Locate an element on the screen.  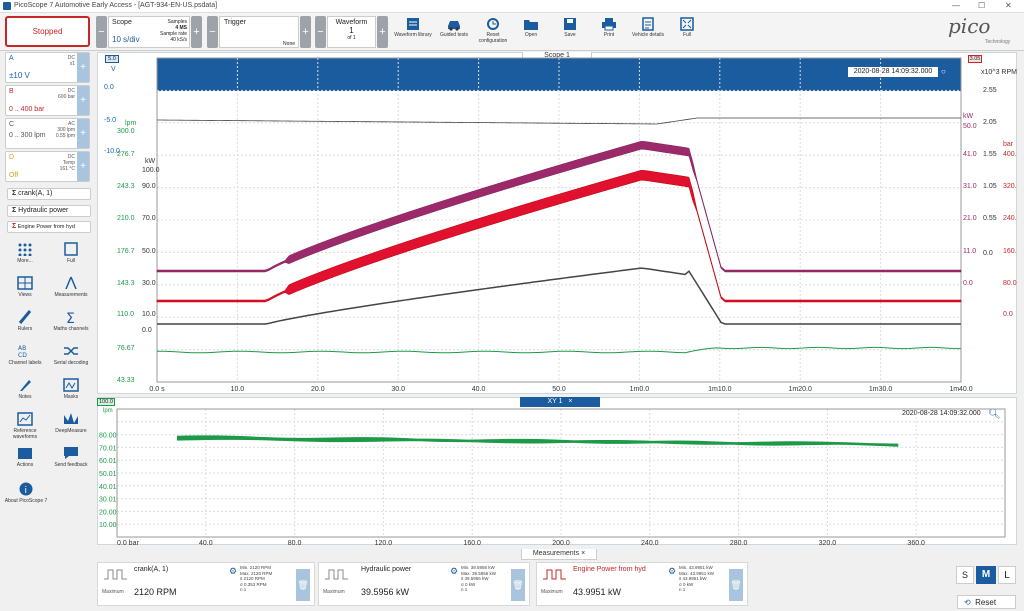
lpm-tick-label: 43.33 is located at coordinates (126, 380).